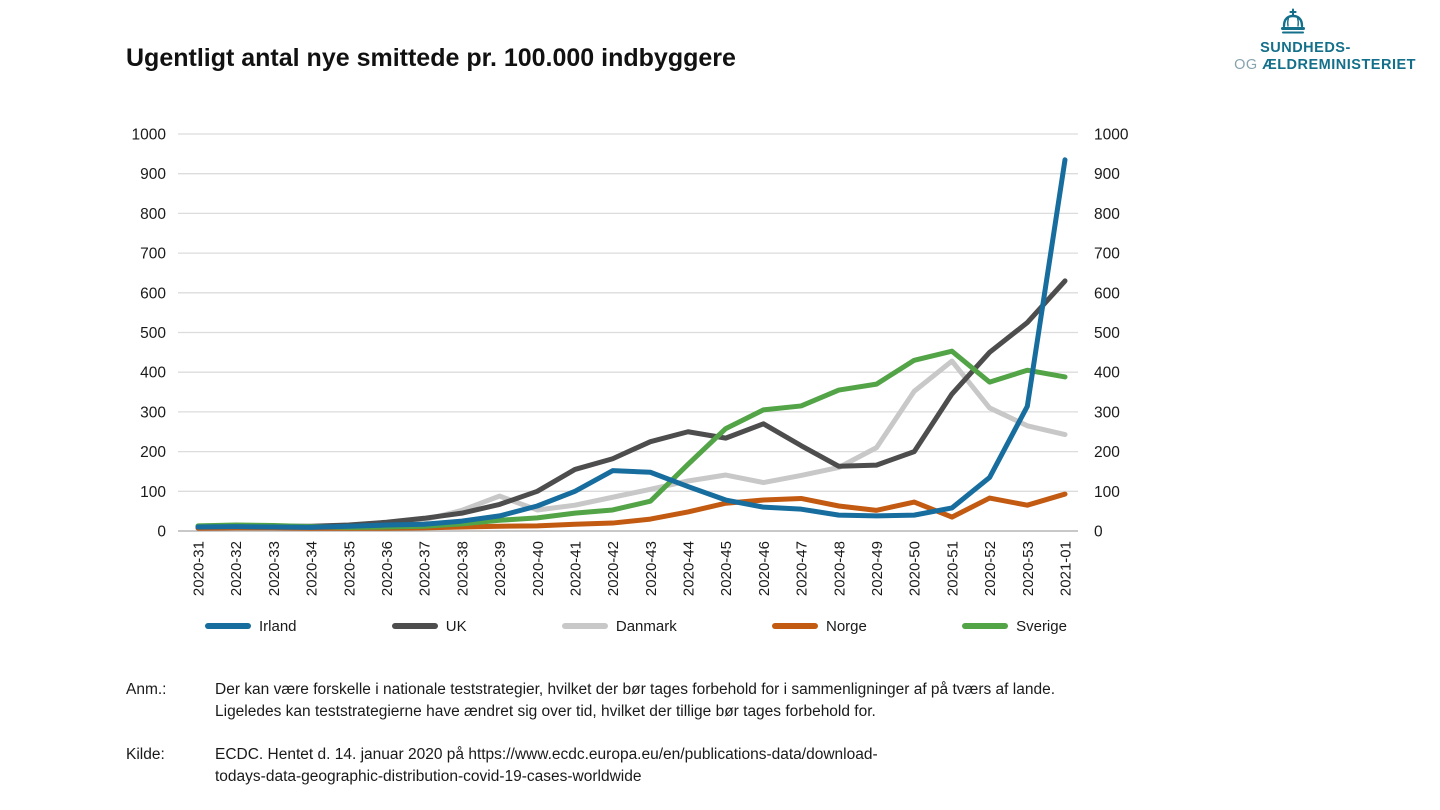 This screenshot has width=1440, height=810. What do you see at coordinates (462, 568) in the screenshot?
I see `x-tick-label: 2020-38` at bounding box center [462, 568].